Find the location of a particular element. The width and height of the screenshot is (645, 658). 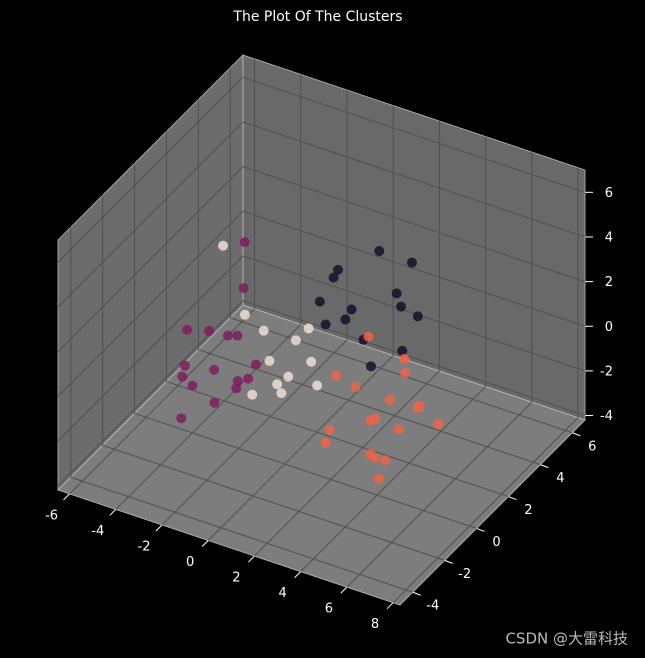

x-tick-label: 6 is located at coordinates (329, 609).